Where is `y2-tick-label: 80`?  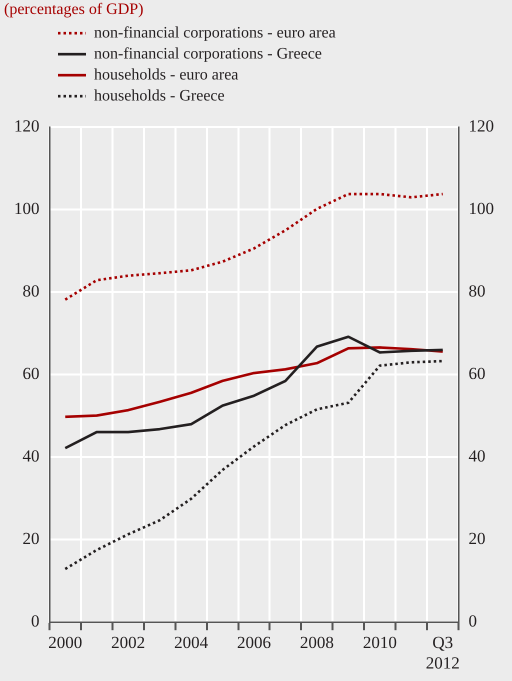 y2-tick-label: 80 is located at coordinates (477, 291).